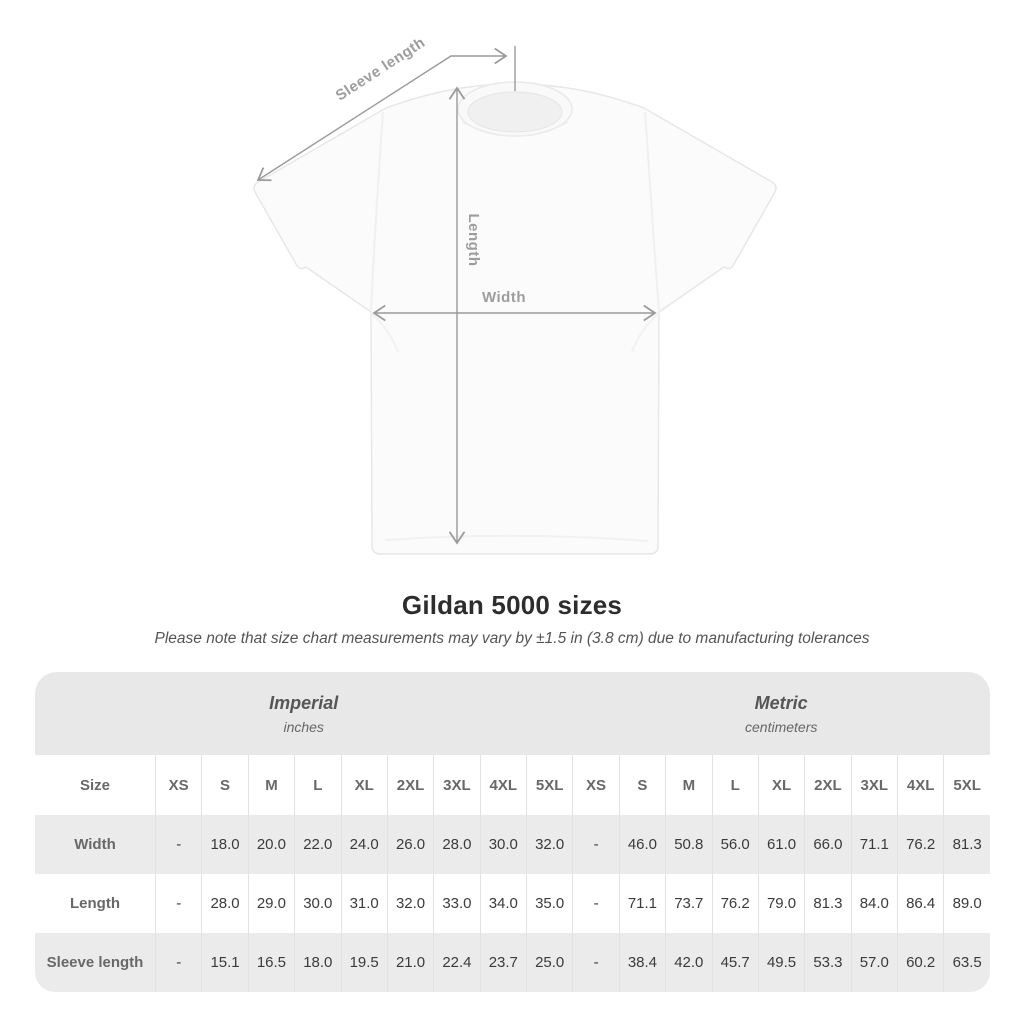 The image size is (1024, 1024). I want to click on measurement-value: 31.0, so click(363, 903).